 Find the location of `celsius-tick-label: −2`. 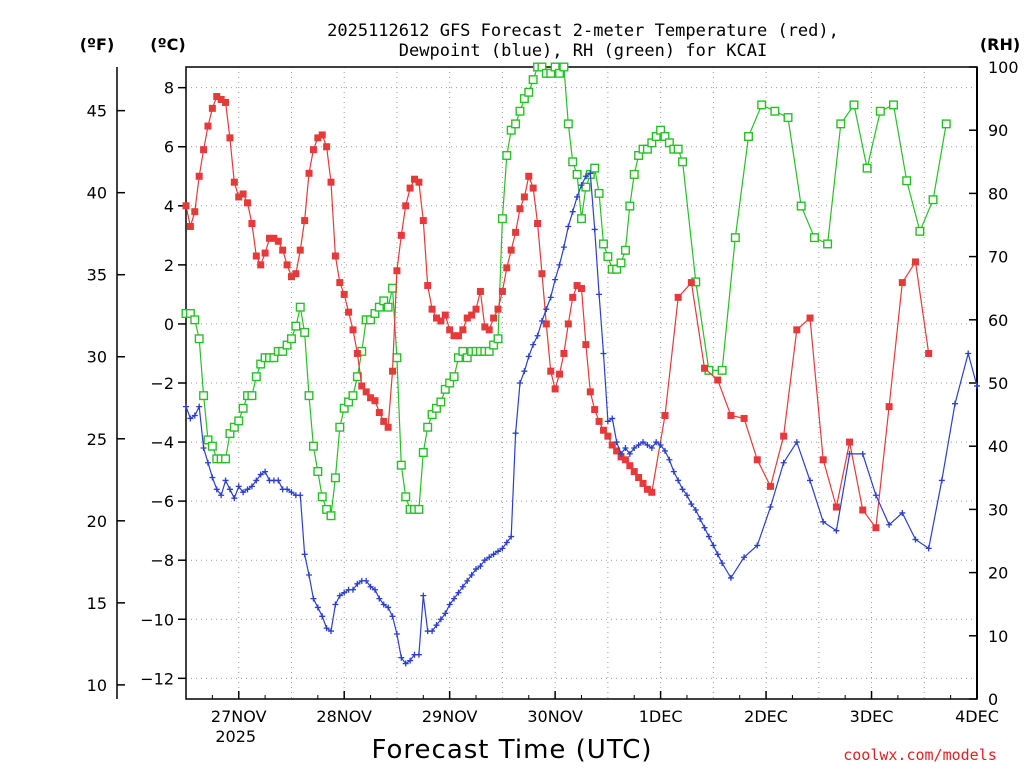

celsius-tick-label: −2 is located at coordinates (162, 383).